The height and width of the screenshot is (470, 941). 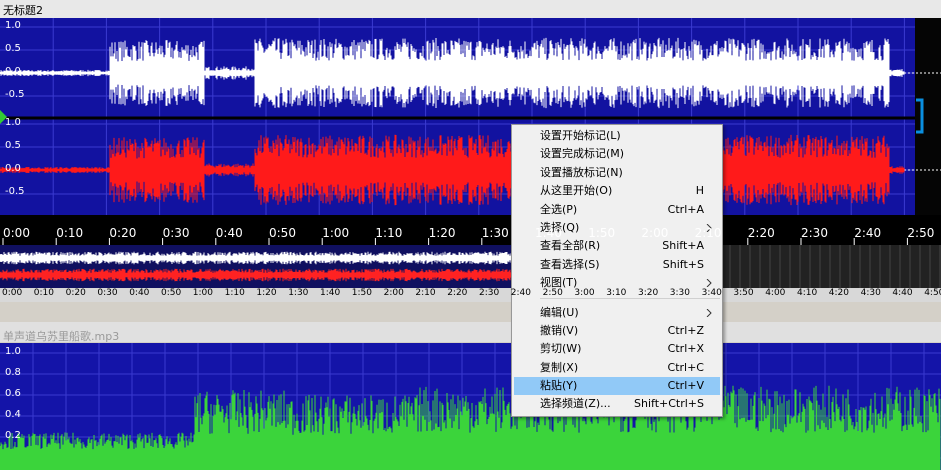 What do you see at coordinates (683, 246) in the screenshot?
I see `menu-shortcut: Shift+A` at bounding box center [683, 246].